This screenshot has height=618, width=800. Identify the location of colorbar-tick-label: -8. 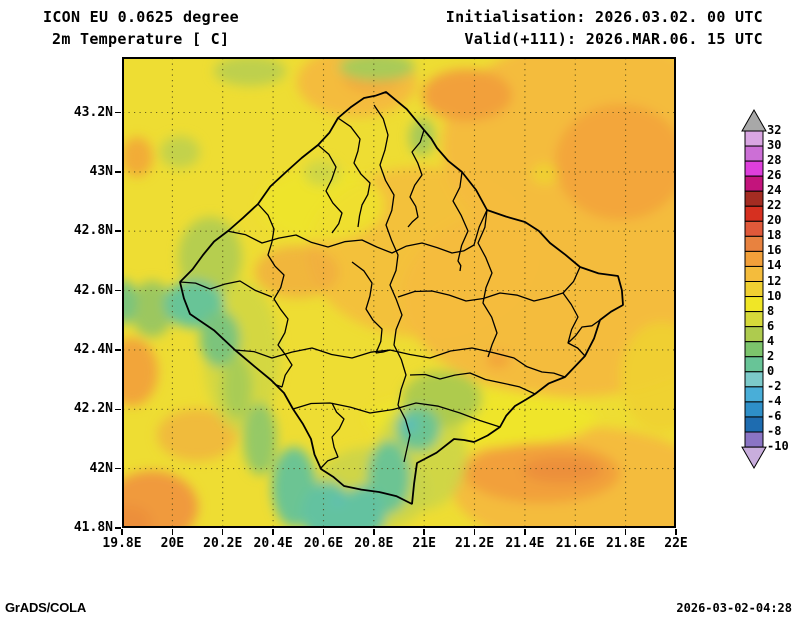
(774, 431).